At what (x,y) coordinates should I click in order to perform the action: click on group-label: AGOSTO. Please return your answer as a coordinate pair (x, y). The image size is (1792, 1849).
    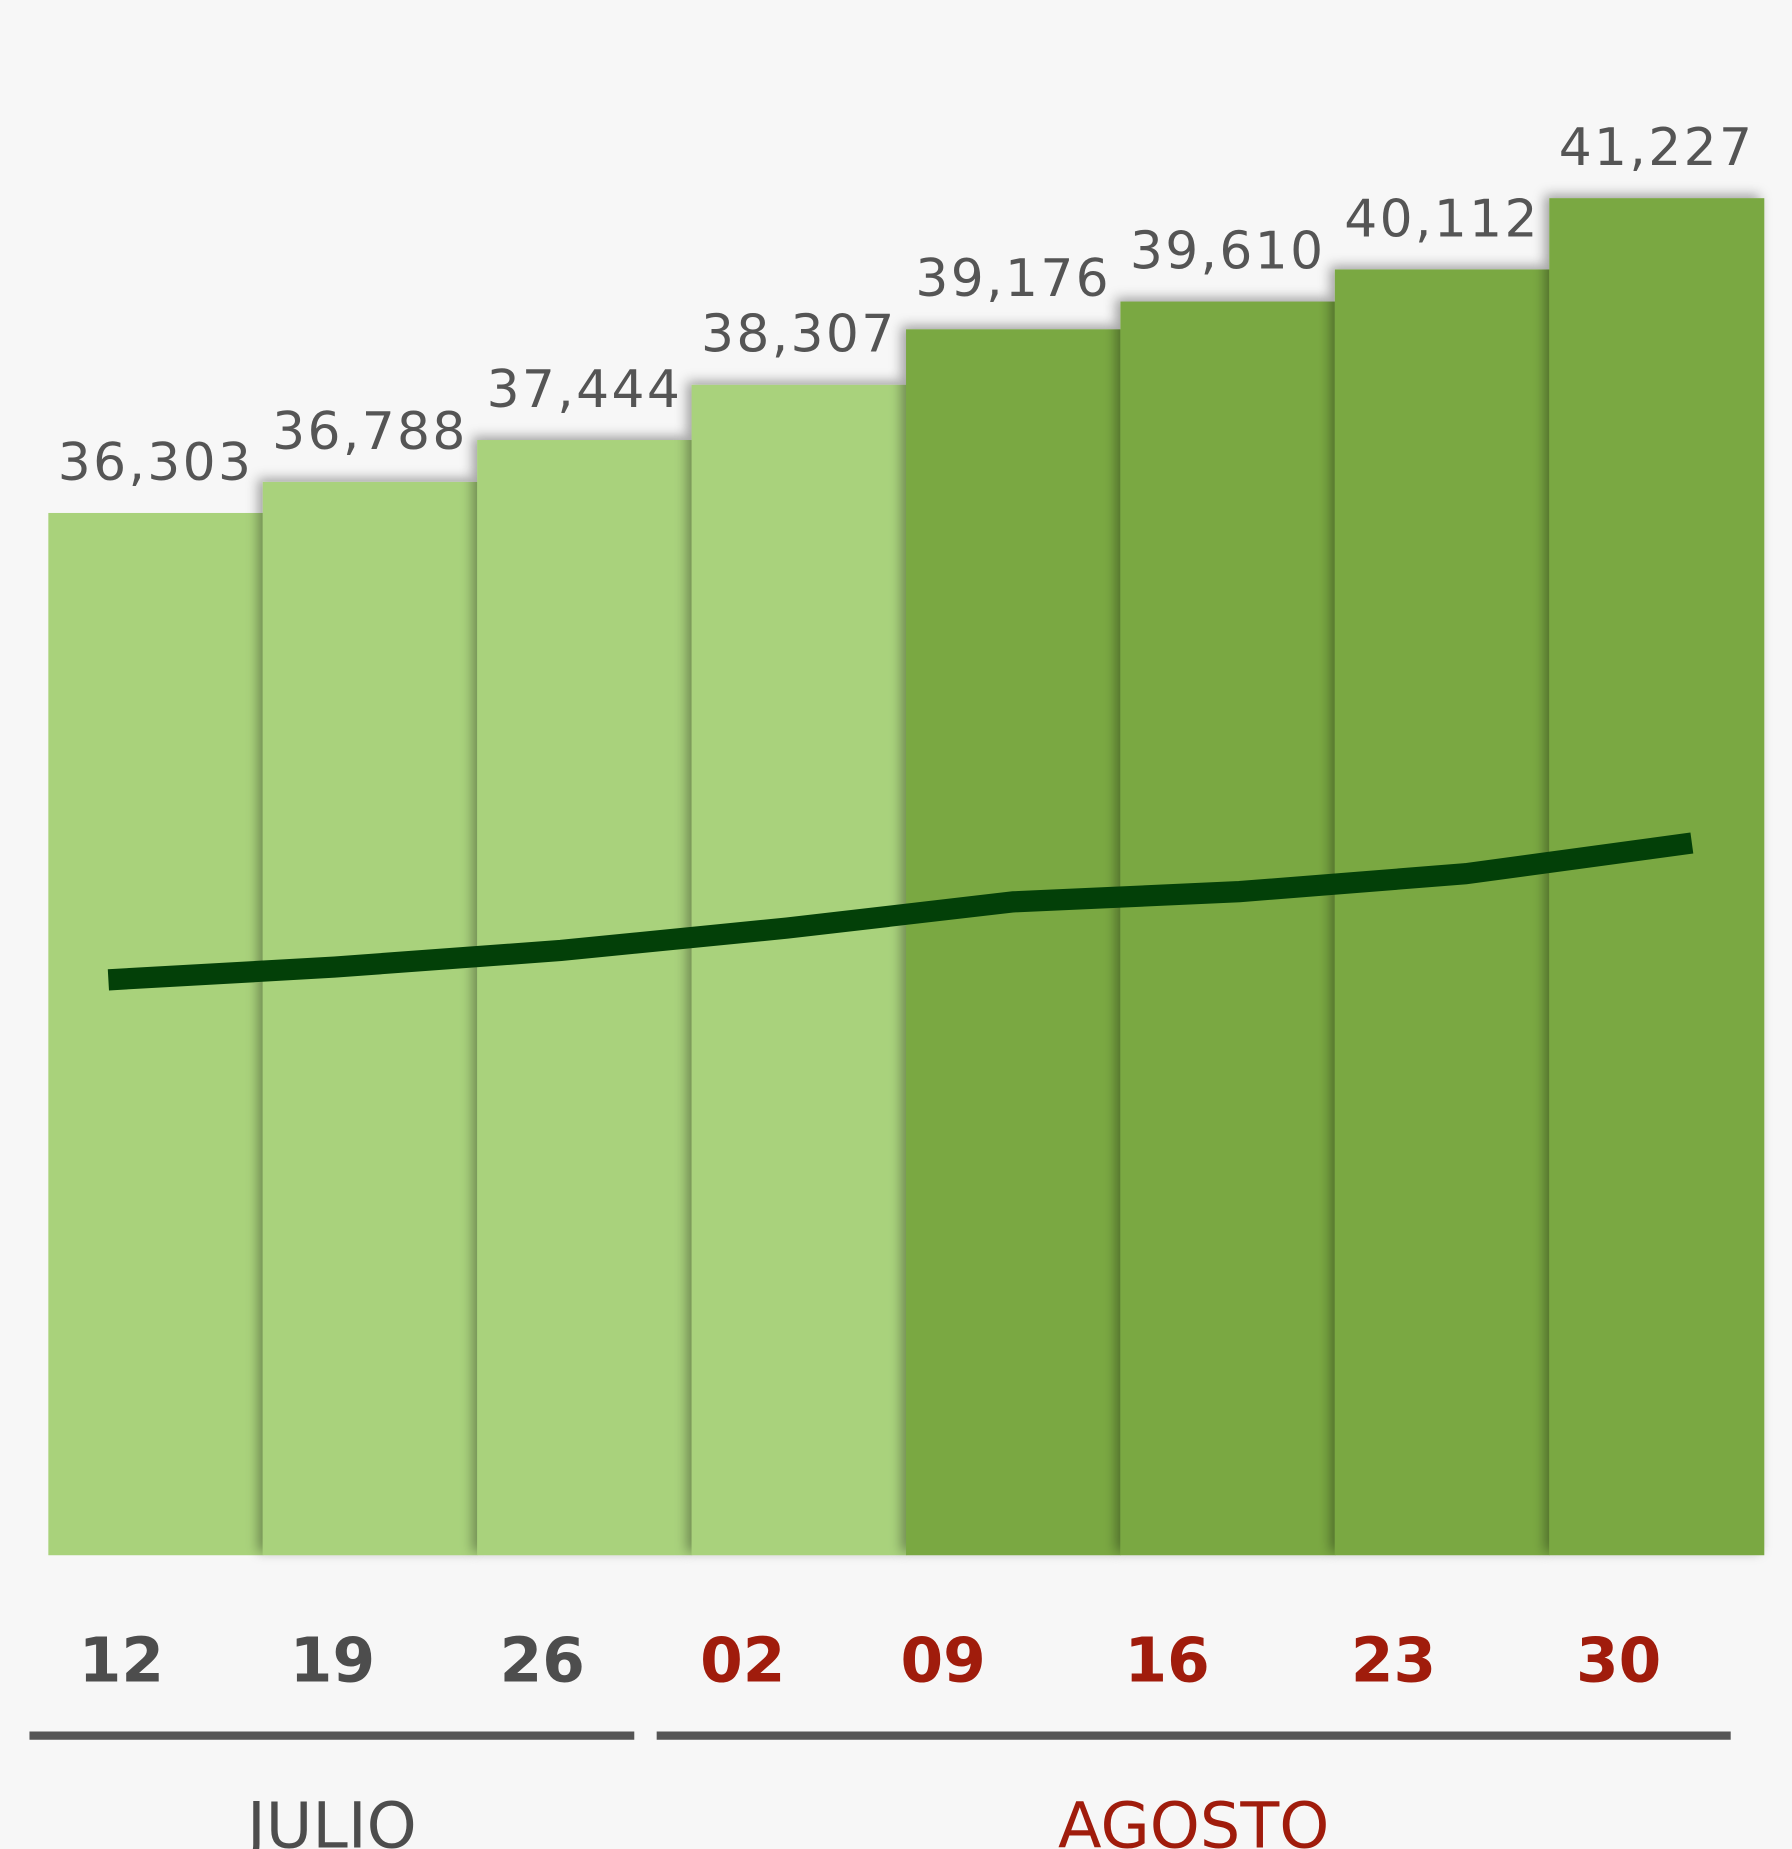
    Looking at the image, I should click on (1193, 1819).